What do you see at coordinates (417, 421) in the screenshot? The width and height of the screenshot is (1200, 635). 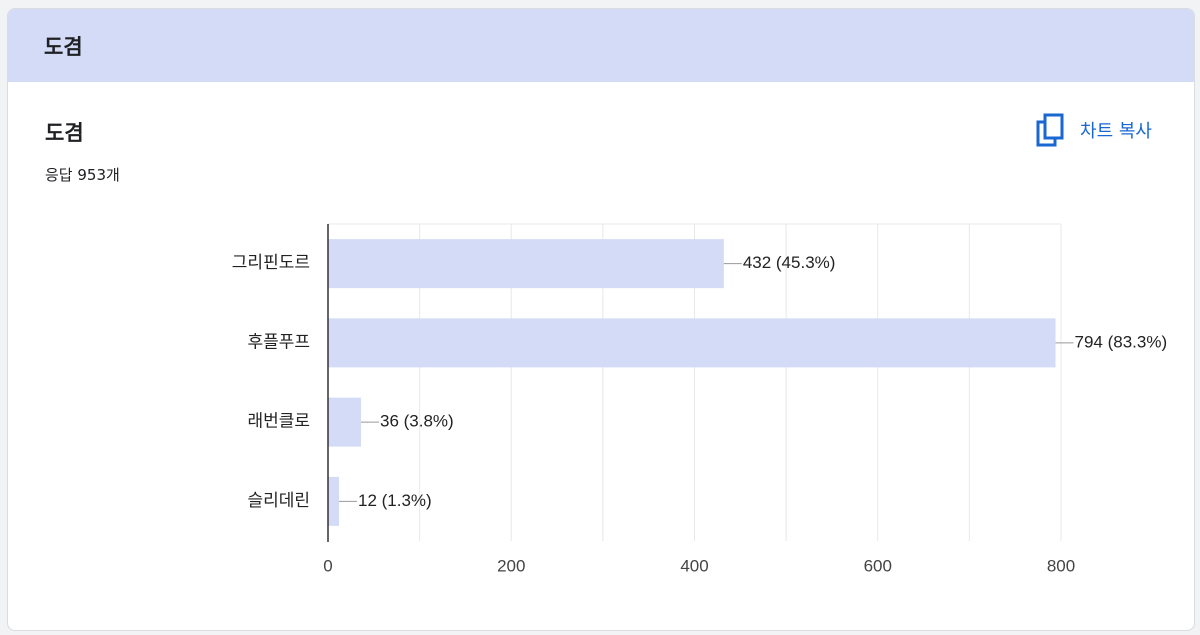 I see `data-label: 36 (3.8%)` at bounding box center [417, 421].